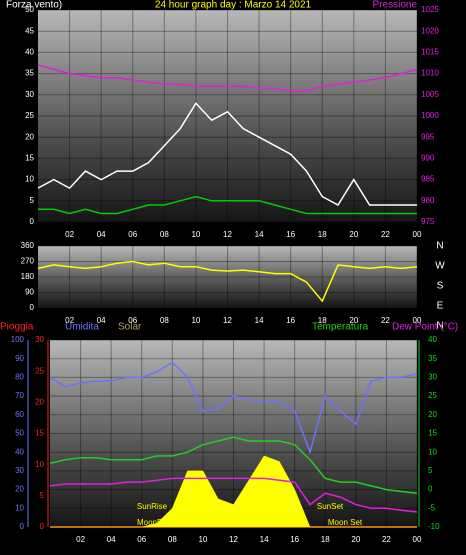  I want to click on tick-label: 270, so click(28, 261).